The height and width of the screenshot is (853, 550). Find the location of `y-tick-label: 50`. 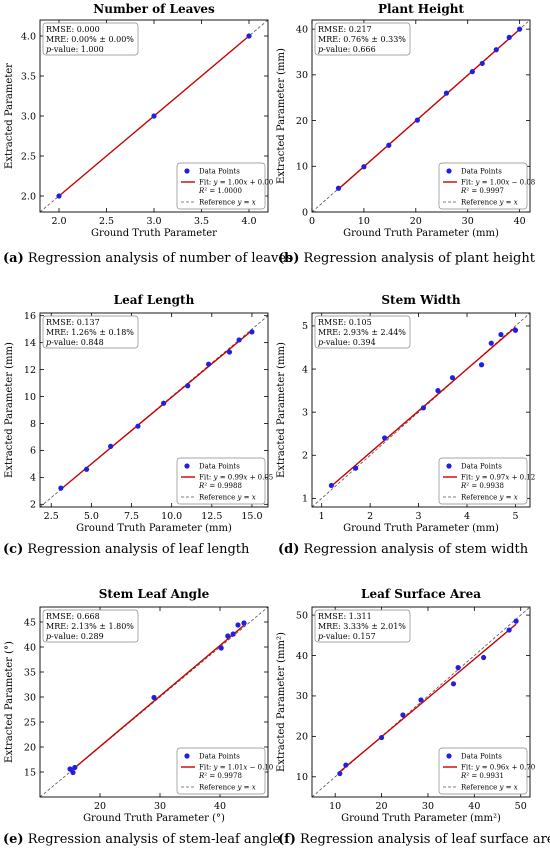

y-tick-label: 50 is located at coordinates (302, 615).